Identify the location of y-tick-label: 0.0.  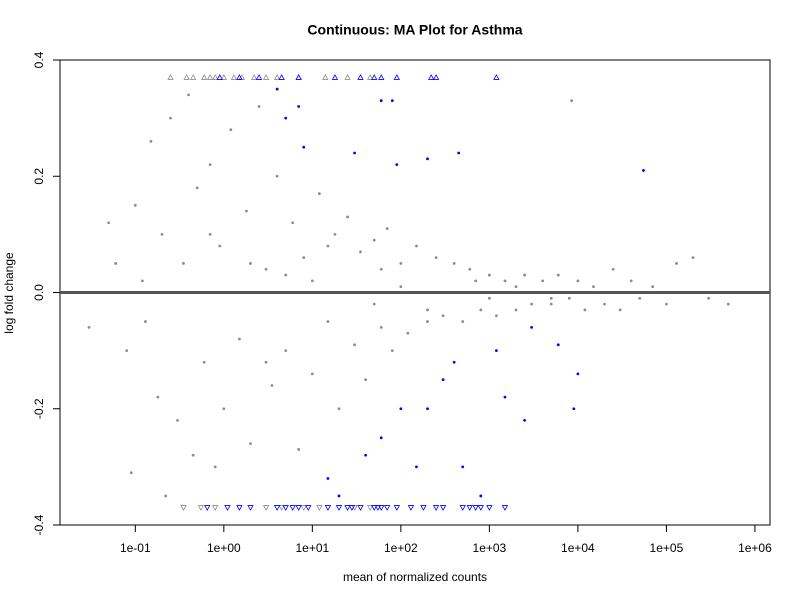
(39, 292).